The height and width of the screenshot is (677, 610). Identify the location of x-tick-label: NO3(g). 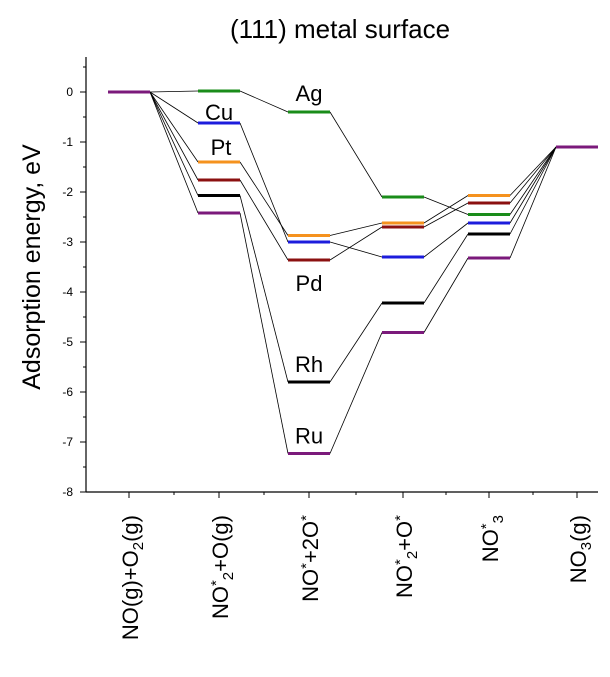
(580, 549).